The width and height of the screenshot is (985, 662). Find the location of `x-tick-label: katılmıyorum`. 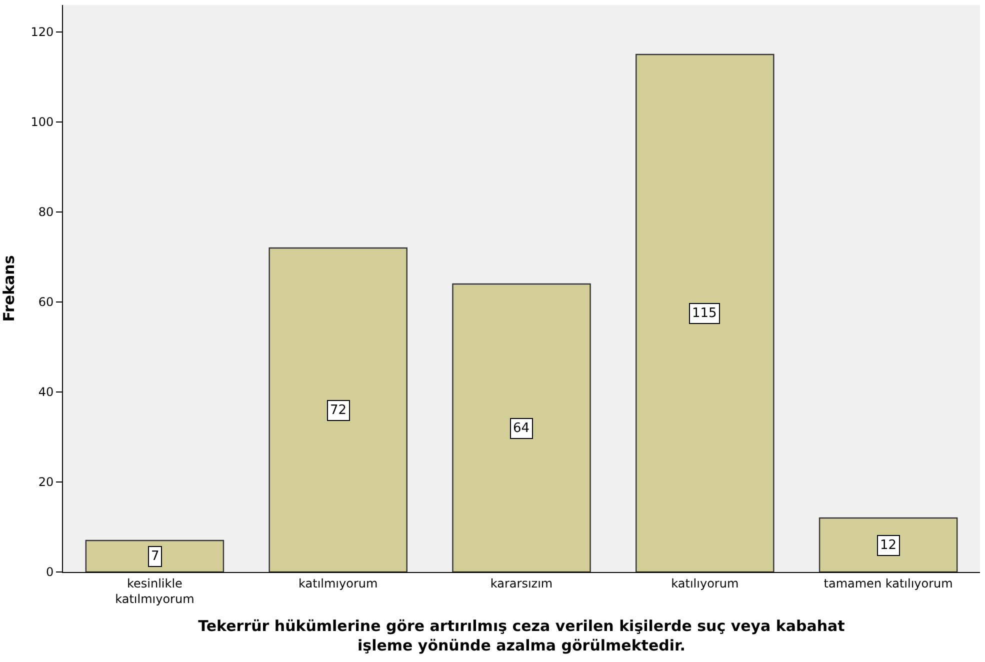

x-tick-label: katılmıyorum is located at coordinates (338, 583).